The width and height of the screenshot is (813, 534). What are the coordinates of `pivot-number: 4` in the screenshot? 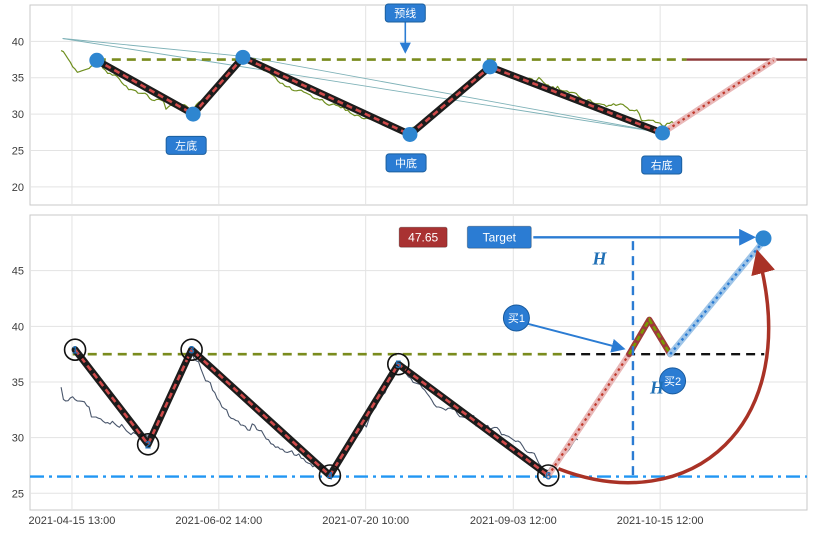 It's located at (330, 476).